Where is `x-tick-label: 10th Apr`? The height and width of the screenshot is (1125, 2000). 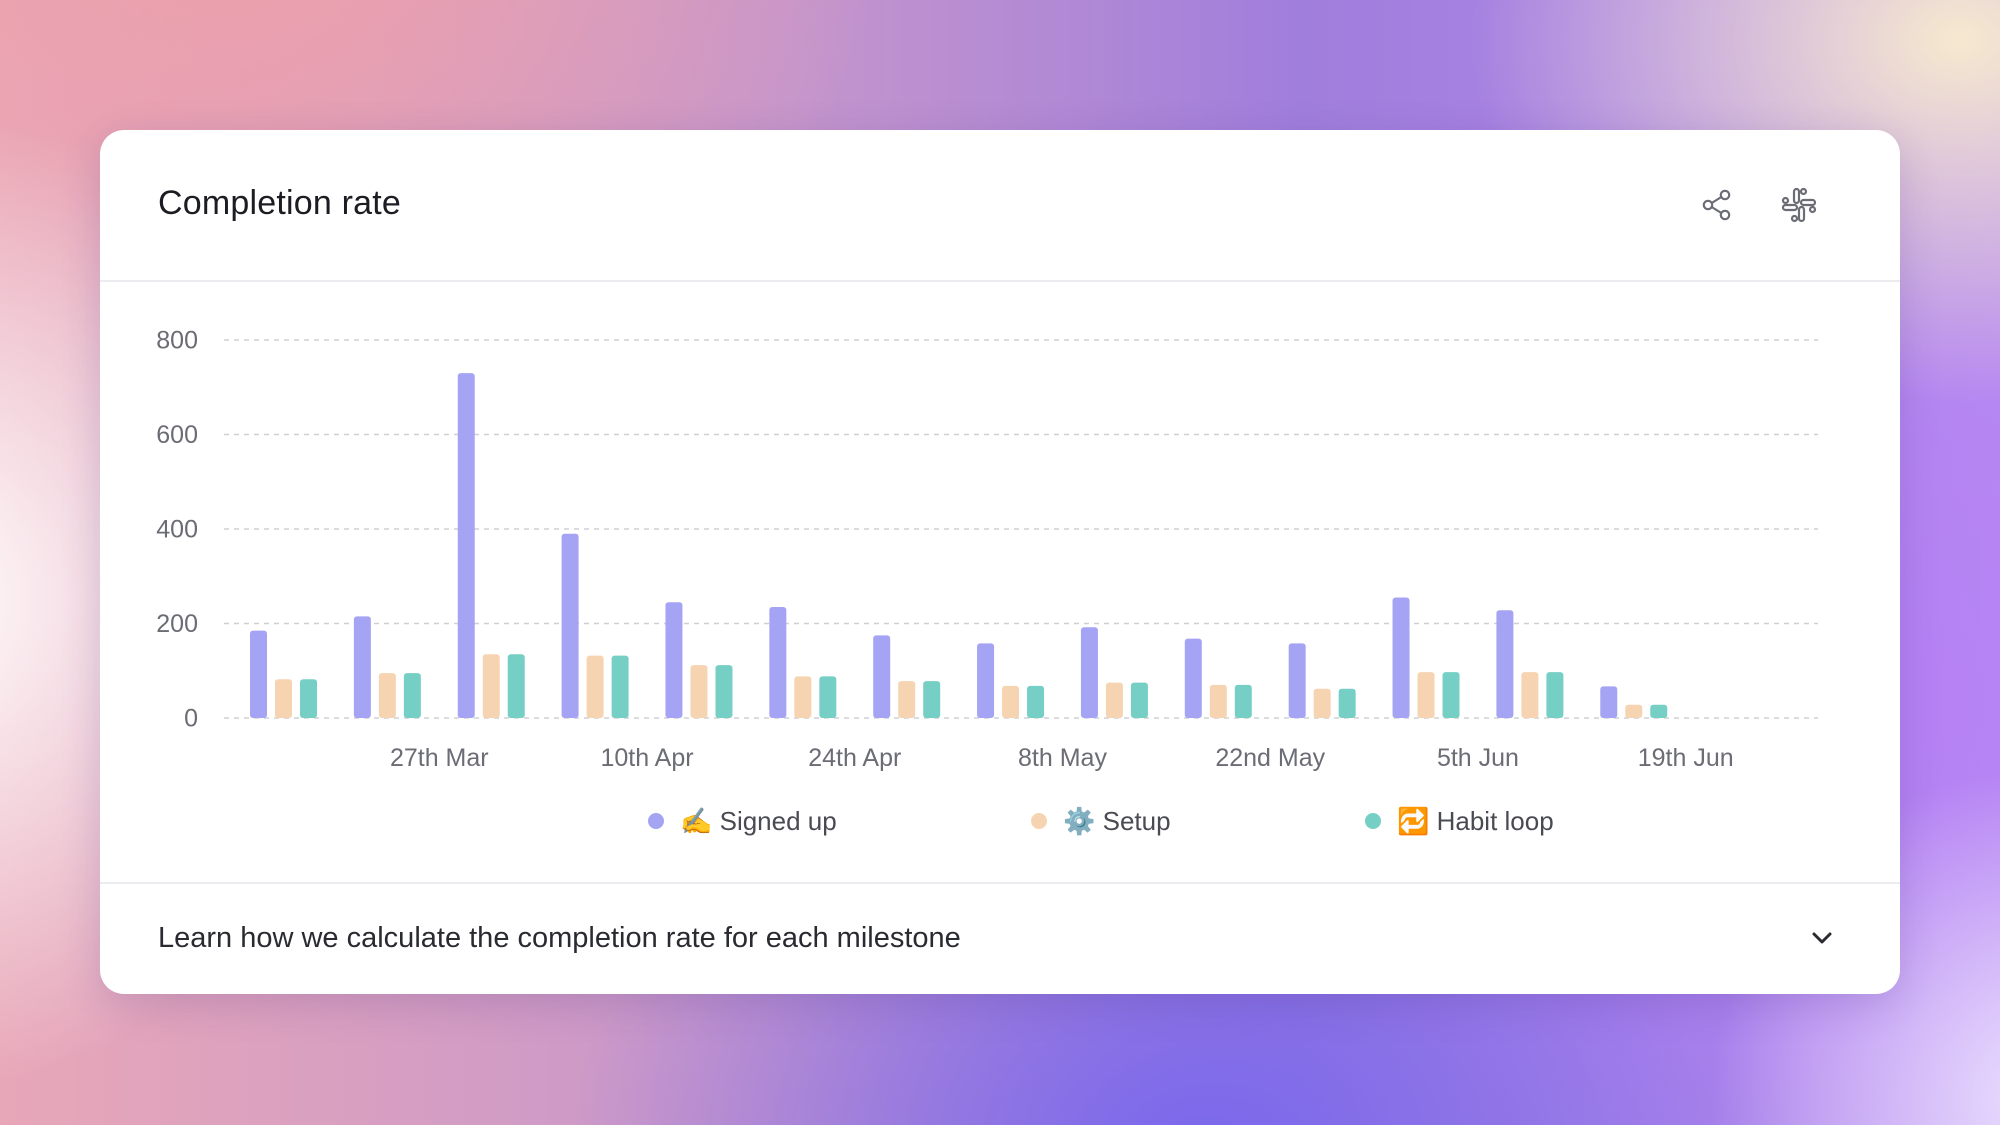
x-tick-label: 10th Apr is located at coordinates (646, 758).